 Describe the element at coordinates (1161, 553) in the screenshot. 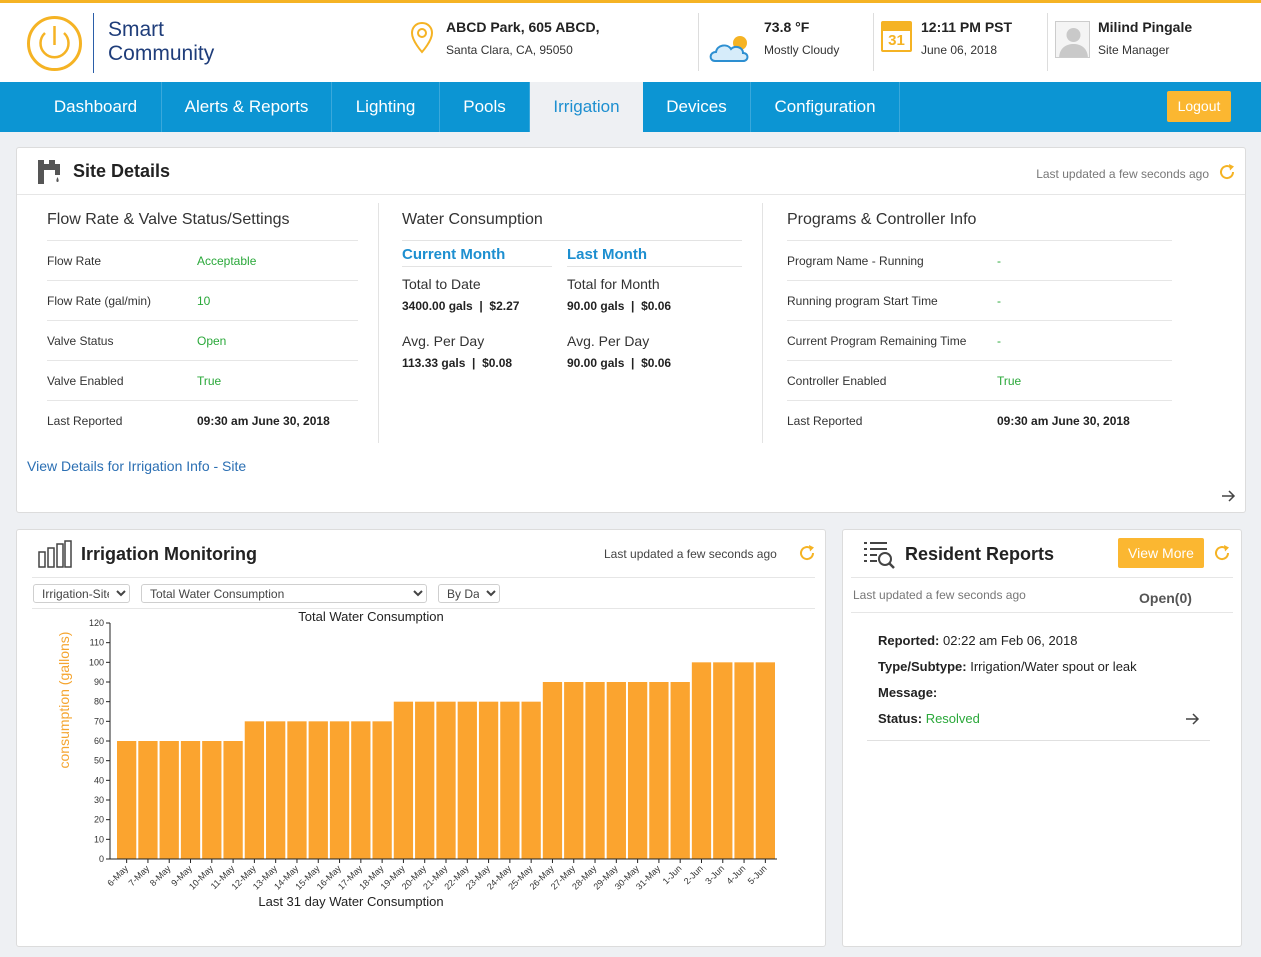

I see `view-more-button: View More` at that location.